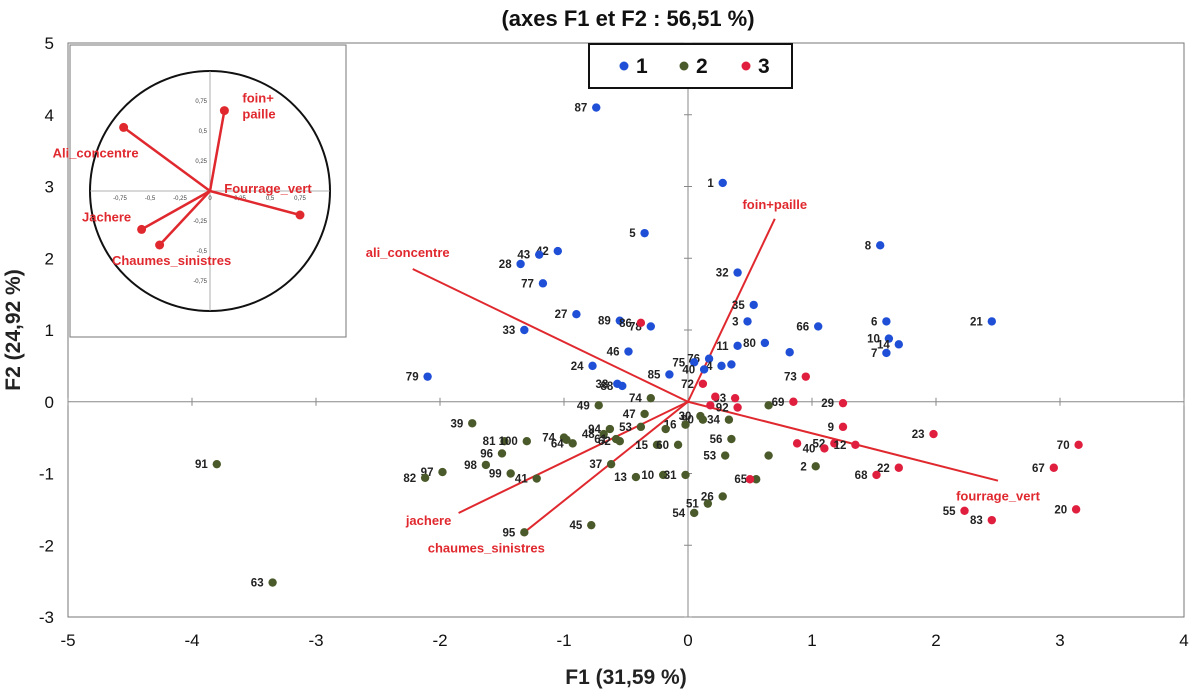 This screenshot has width=1200, height=692. What do you see at coordinates (690, 66) in the screenshot?
I see `legend-box` at bounding box center [690, 66].